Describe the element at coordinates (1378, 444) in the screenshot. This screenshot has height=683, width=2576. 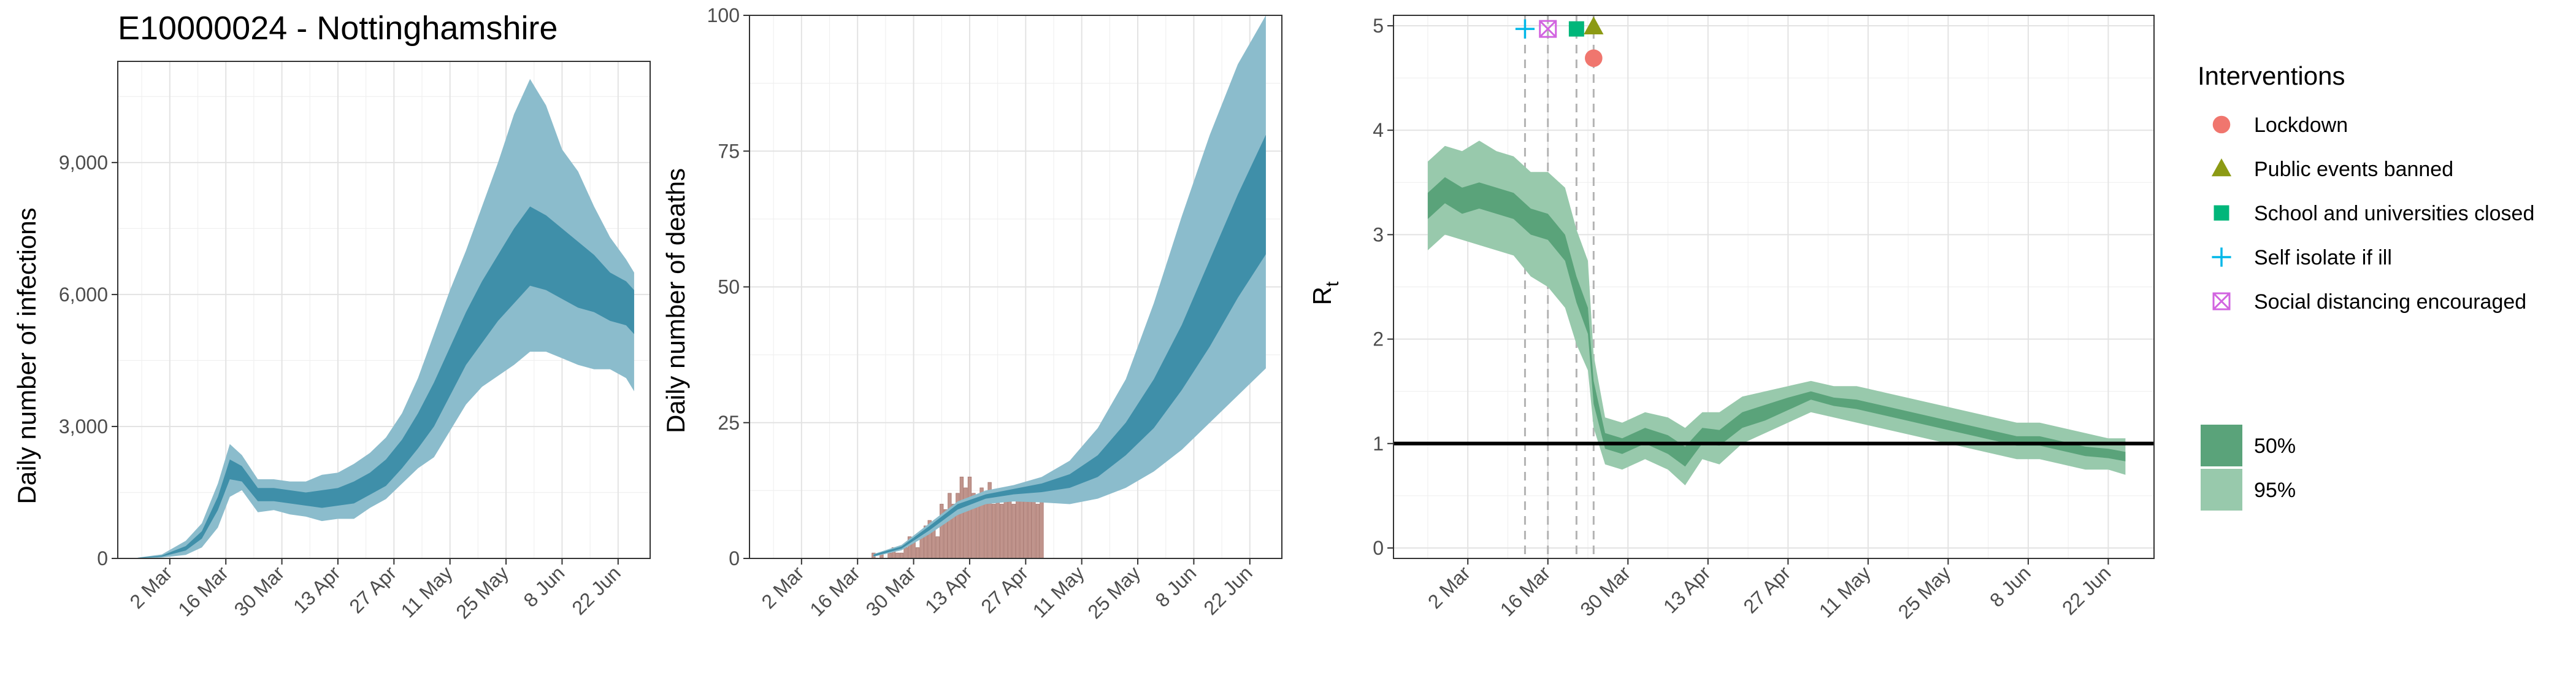
I see `y-tick-label: 1` at that location.